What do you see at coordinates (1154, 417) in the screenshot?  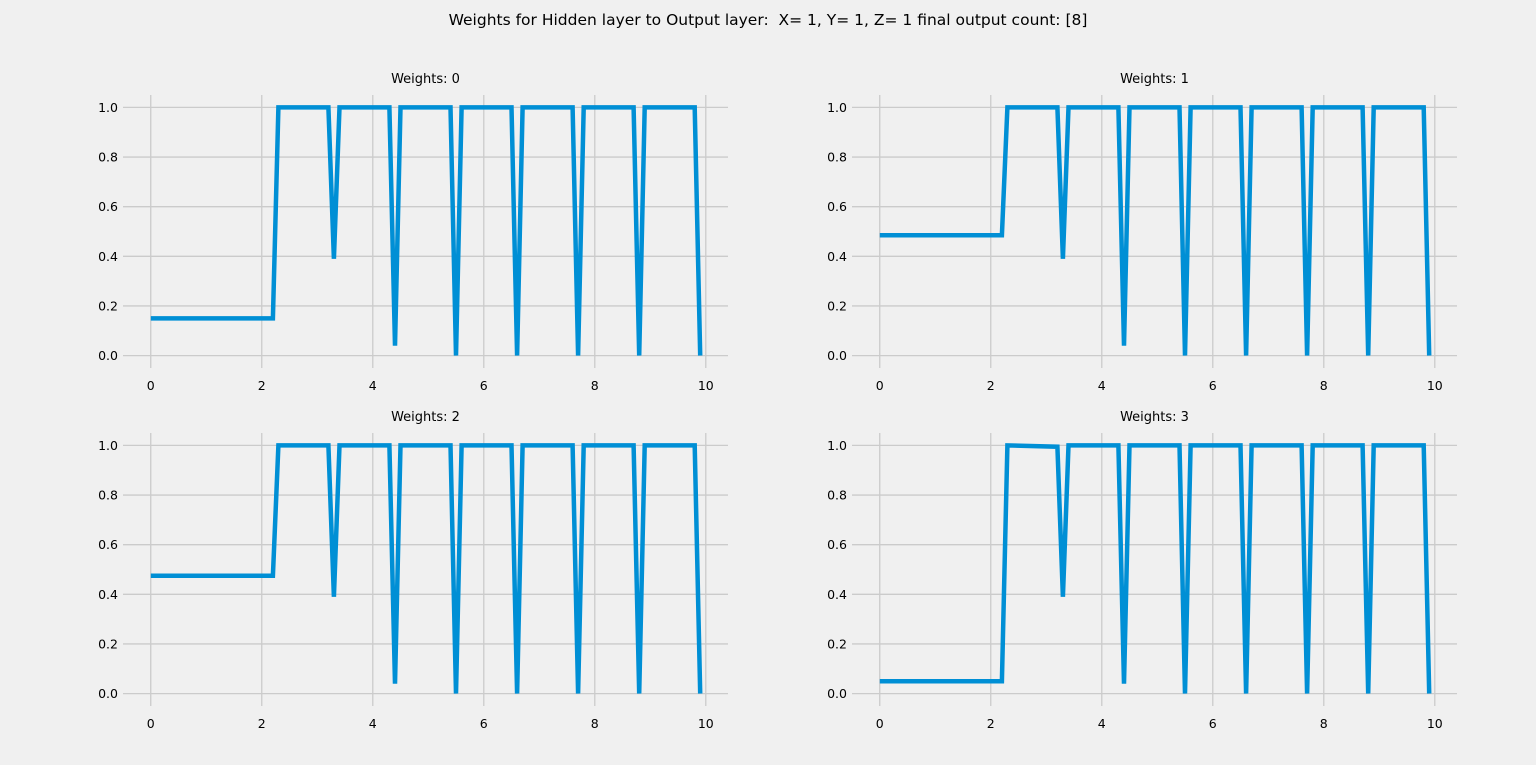 I see `subplot-title: Weights: 3` at bounding box center [1154, 417].